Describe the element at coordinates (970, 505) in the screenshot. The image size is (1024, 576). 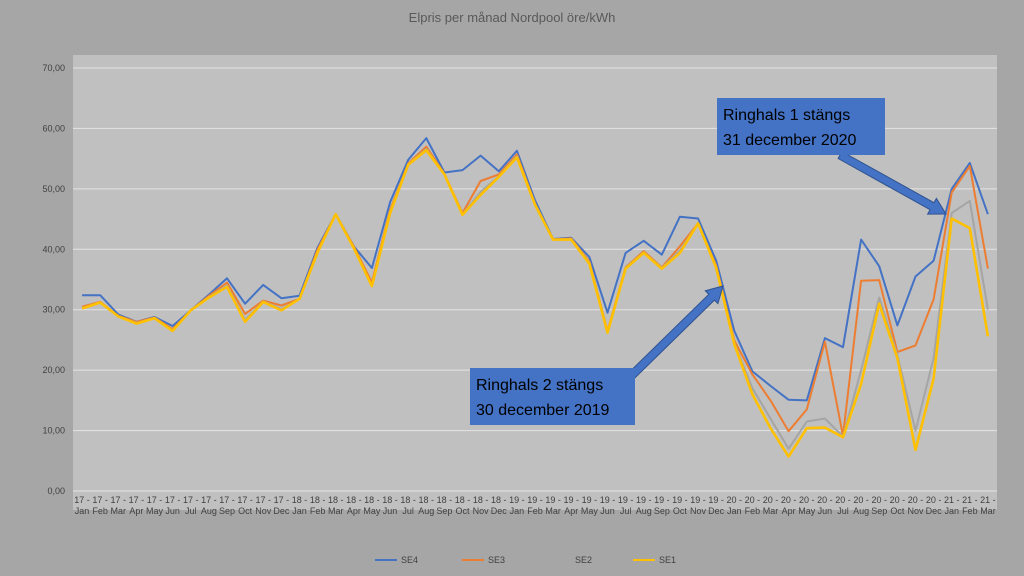
I see `x-tick-label: 21 -Feb` at that location.